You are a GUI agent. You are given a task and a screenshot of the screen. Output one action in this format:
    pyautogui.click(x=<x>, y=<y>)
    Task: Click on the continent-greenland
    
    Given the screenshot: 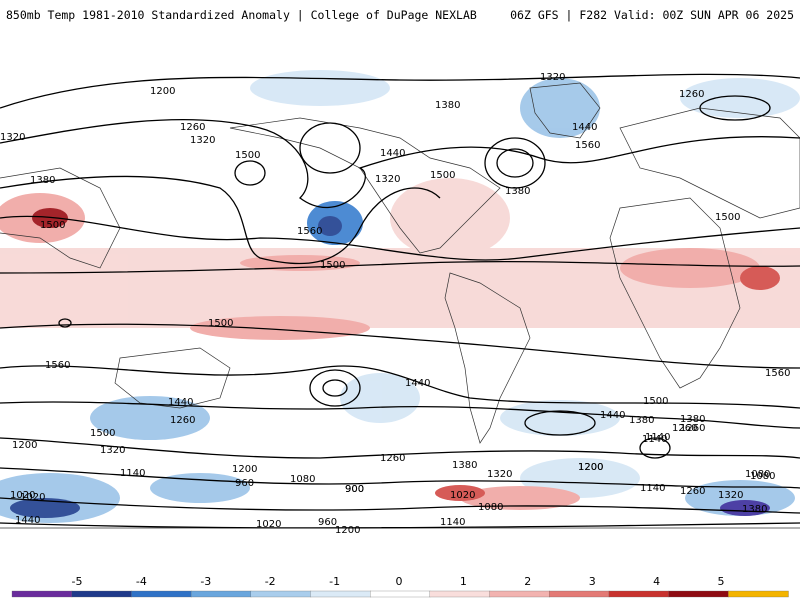 What is the action you would take?
    pyautogui.click(x=565, y=110)
    